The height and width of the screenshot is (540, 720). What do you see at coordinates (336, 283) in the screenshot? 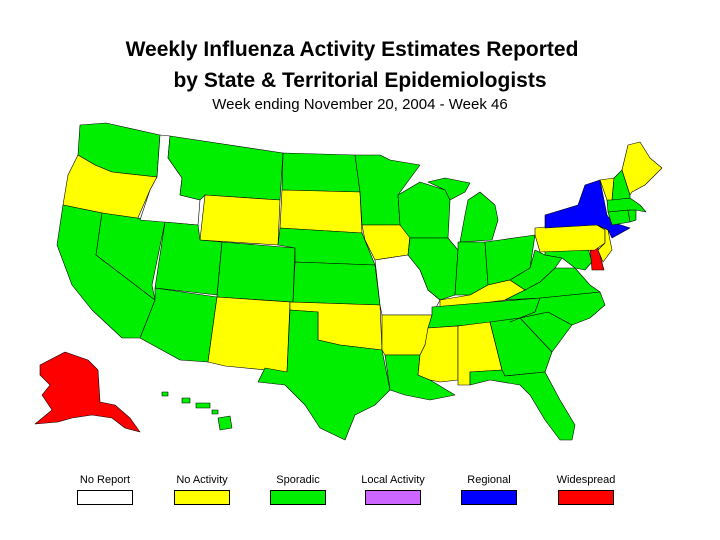
I see `state-KS` at bounding box center [336, 283].